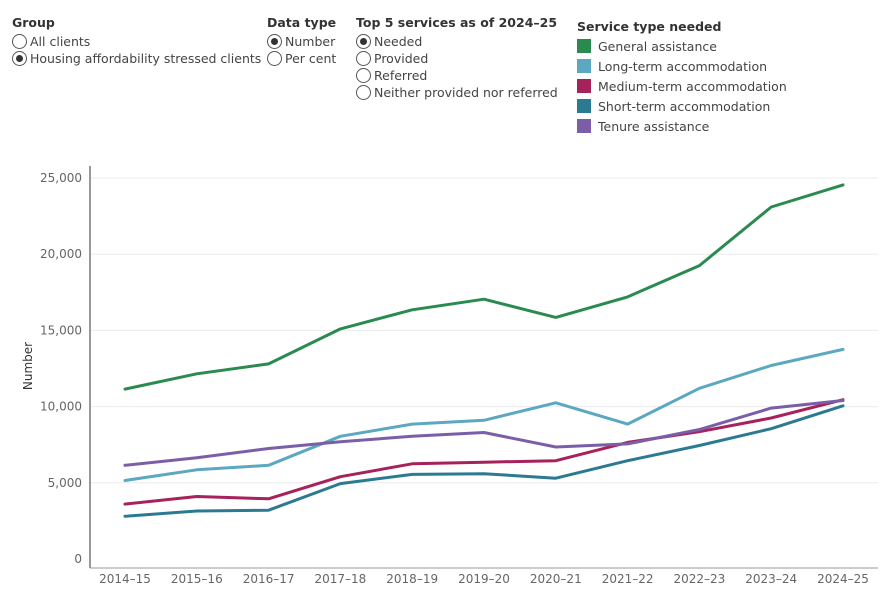 The height and width of the screenshot is (600, 890). Describe the element at coordinates (556, 579) in the screenshot. I see `x-tick-label: 2020–21` at that location.